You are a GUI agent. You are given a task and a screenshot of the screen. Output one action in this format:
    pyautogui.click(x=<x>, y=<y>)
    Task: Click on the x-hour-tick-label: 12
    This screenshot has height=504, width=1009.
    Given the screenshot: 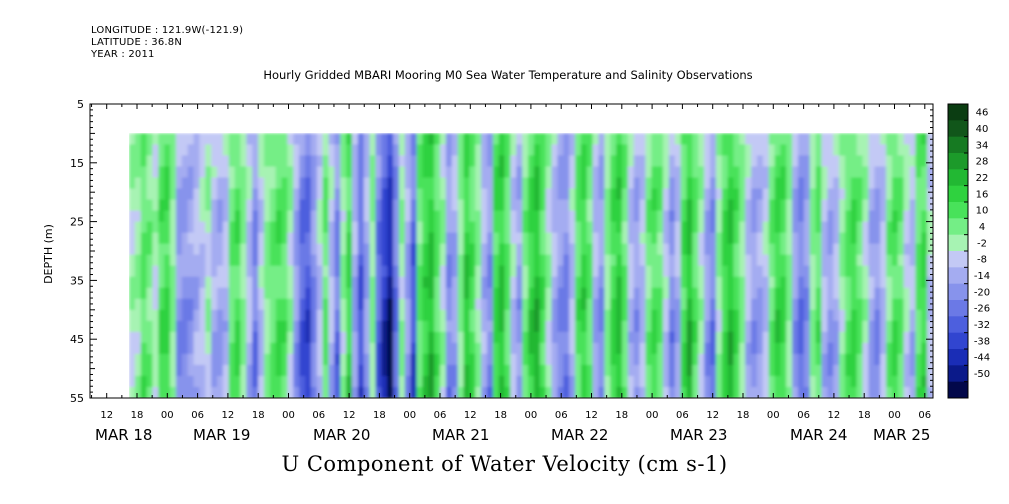 What is the action you would take?
    pyautogui.click(x=712, y=415)
    